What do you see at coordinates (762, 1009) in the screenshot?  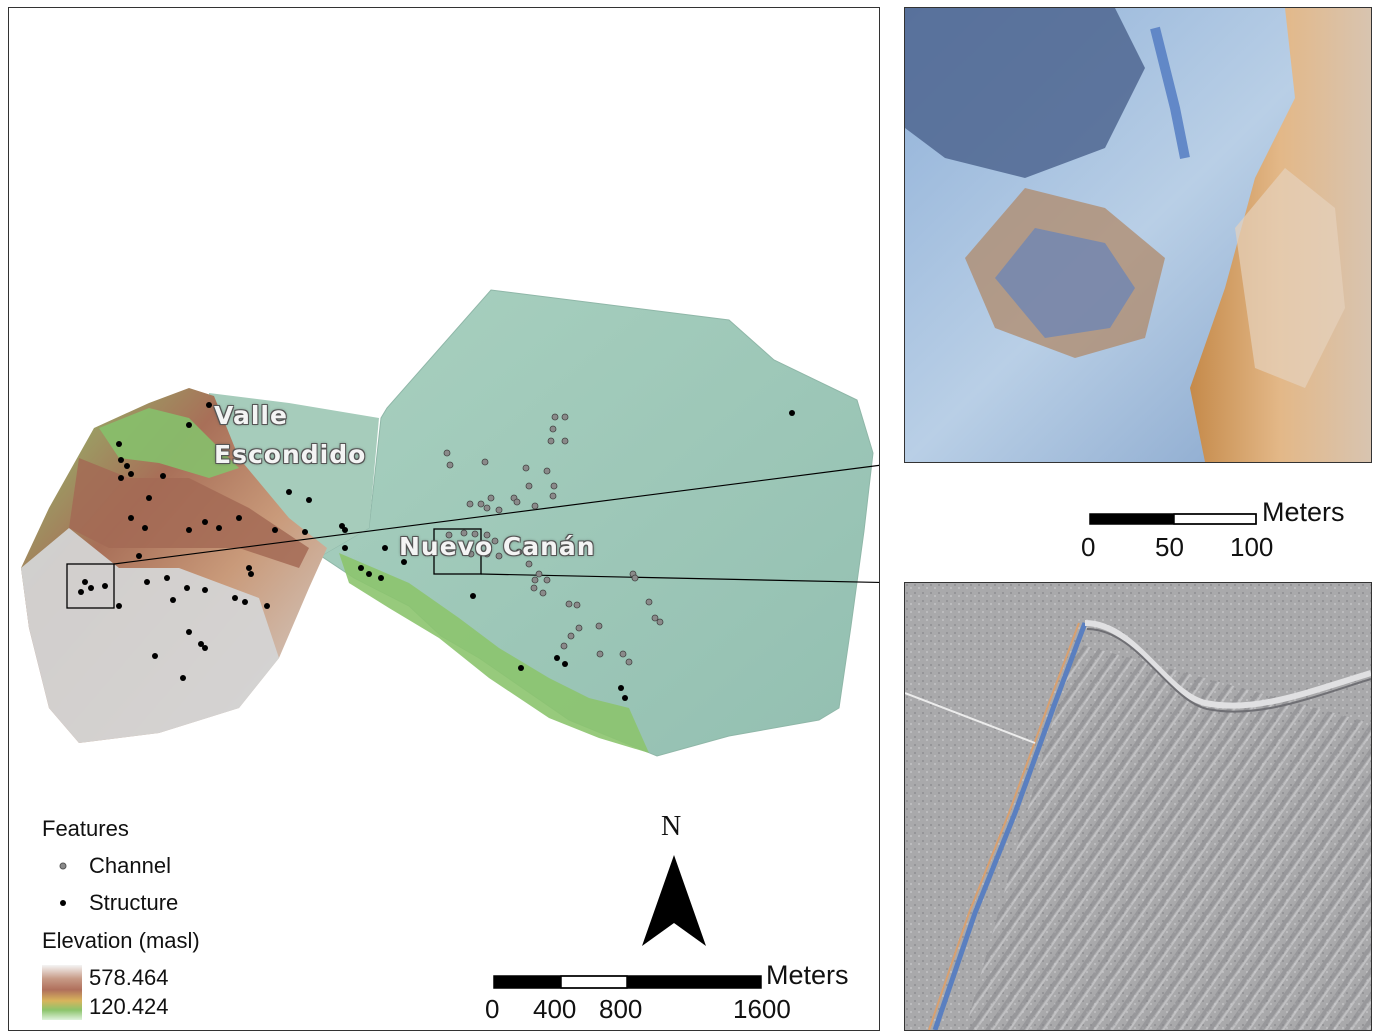 I see `main-scale-tick-1600: 1600` at bounding box center [762, 1009].